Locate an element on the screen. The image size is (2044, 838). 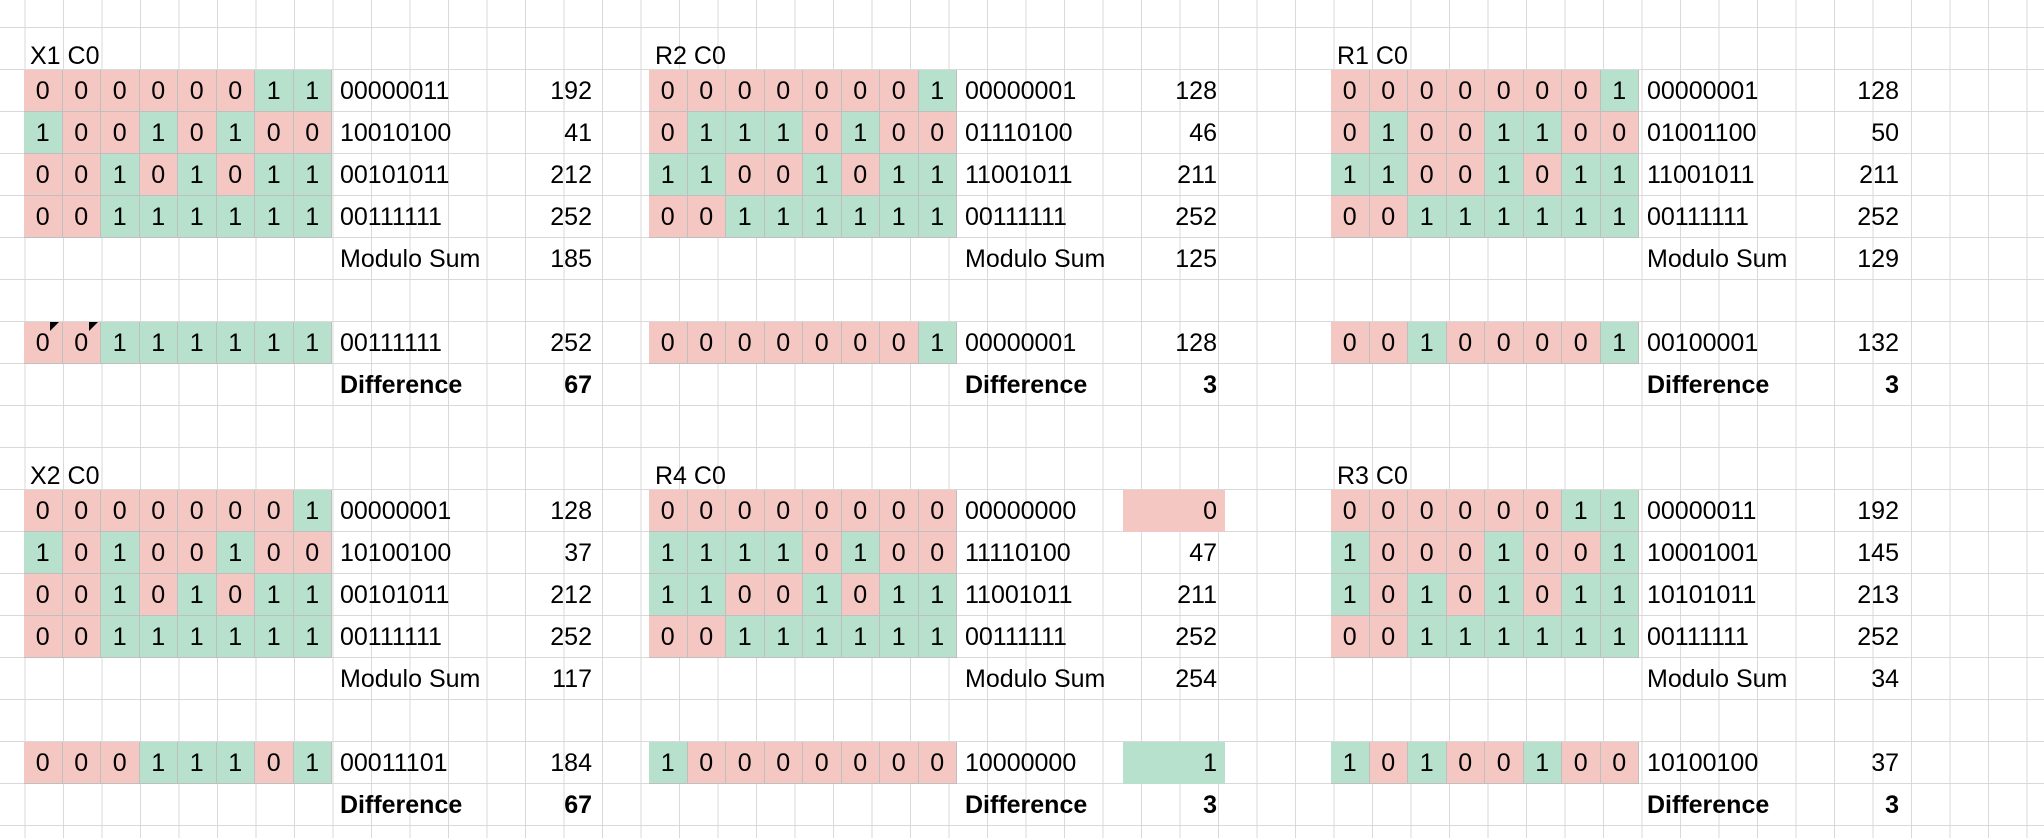
decimal-value-cell: 145 is located at coordinates (1878, 553).